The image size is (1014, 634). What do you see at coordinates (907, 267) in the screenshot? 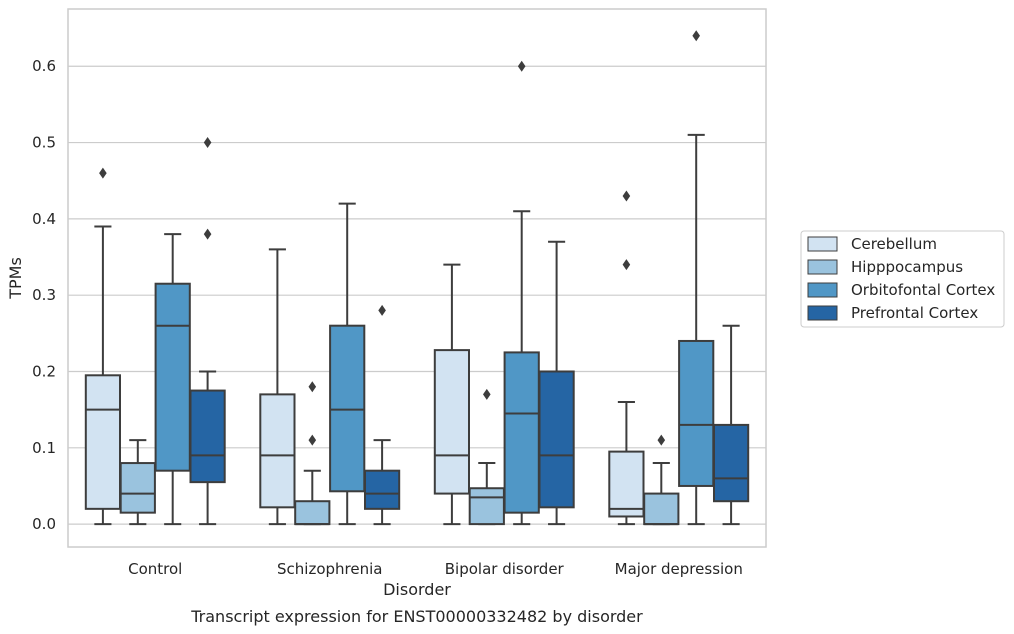
I see `legend-label: Hipppocampus` at bounding box center [907, 267].